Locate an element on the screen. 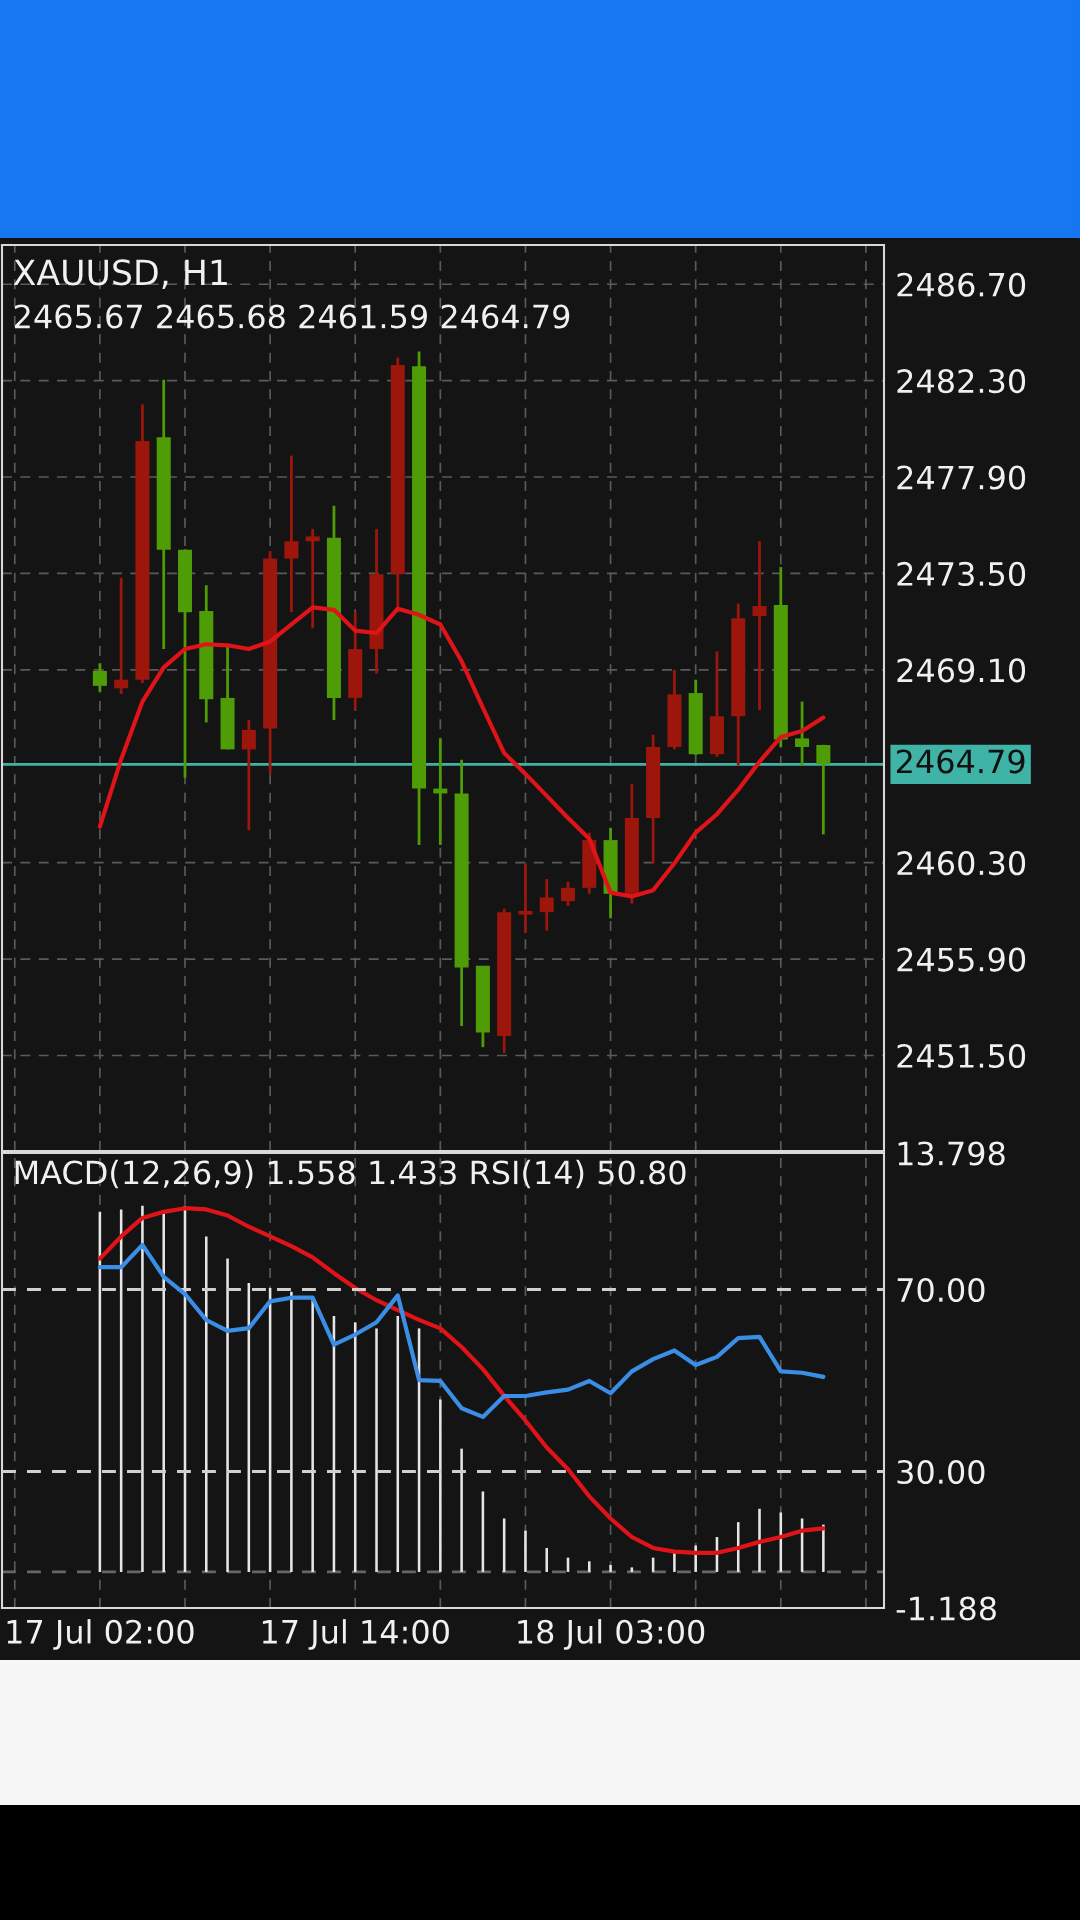  y-tick-label: 13.798 is located at coordinates (951, 1153).